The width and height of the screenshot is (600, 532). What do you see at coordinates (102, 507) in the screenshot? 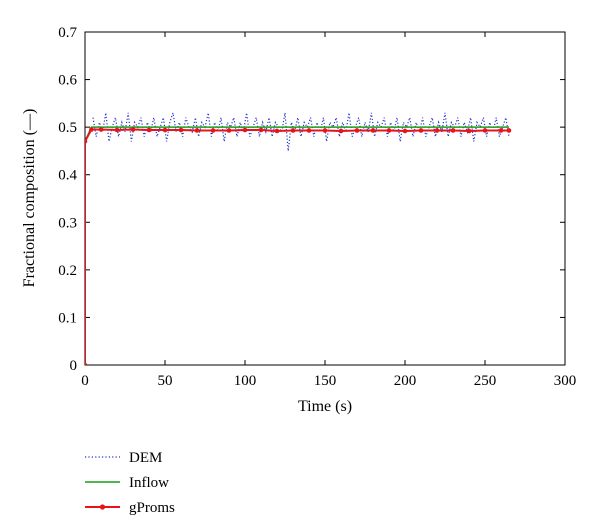
I see `legend-marker-gproms` at bounding box center [102, 507].